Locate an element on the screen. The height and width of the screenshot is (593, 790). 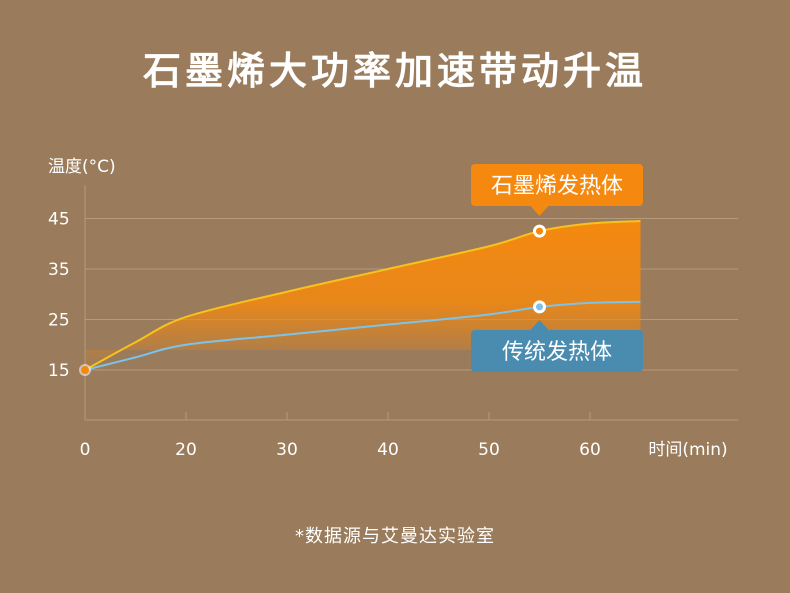
graphene-callout-label: 石墨烯发热体 is located at coordinates (557, 186).